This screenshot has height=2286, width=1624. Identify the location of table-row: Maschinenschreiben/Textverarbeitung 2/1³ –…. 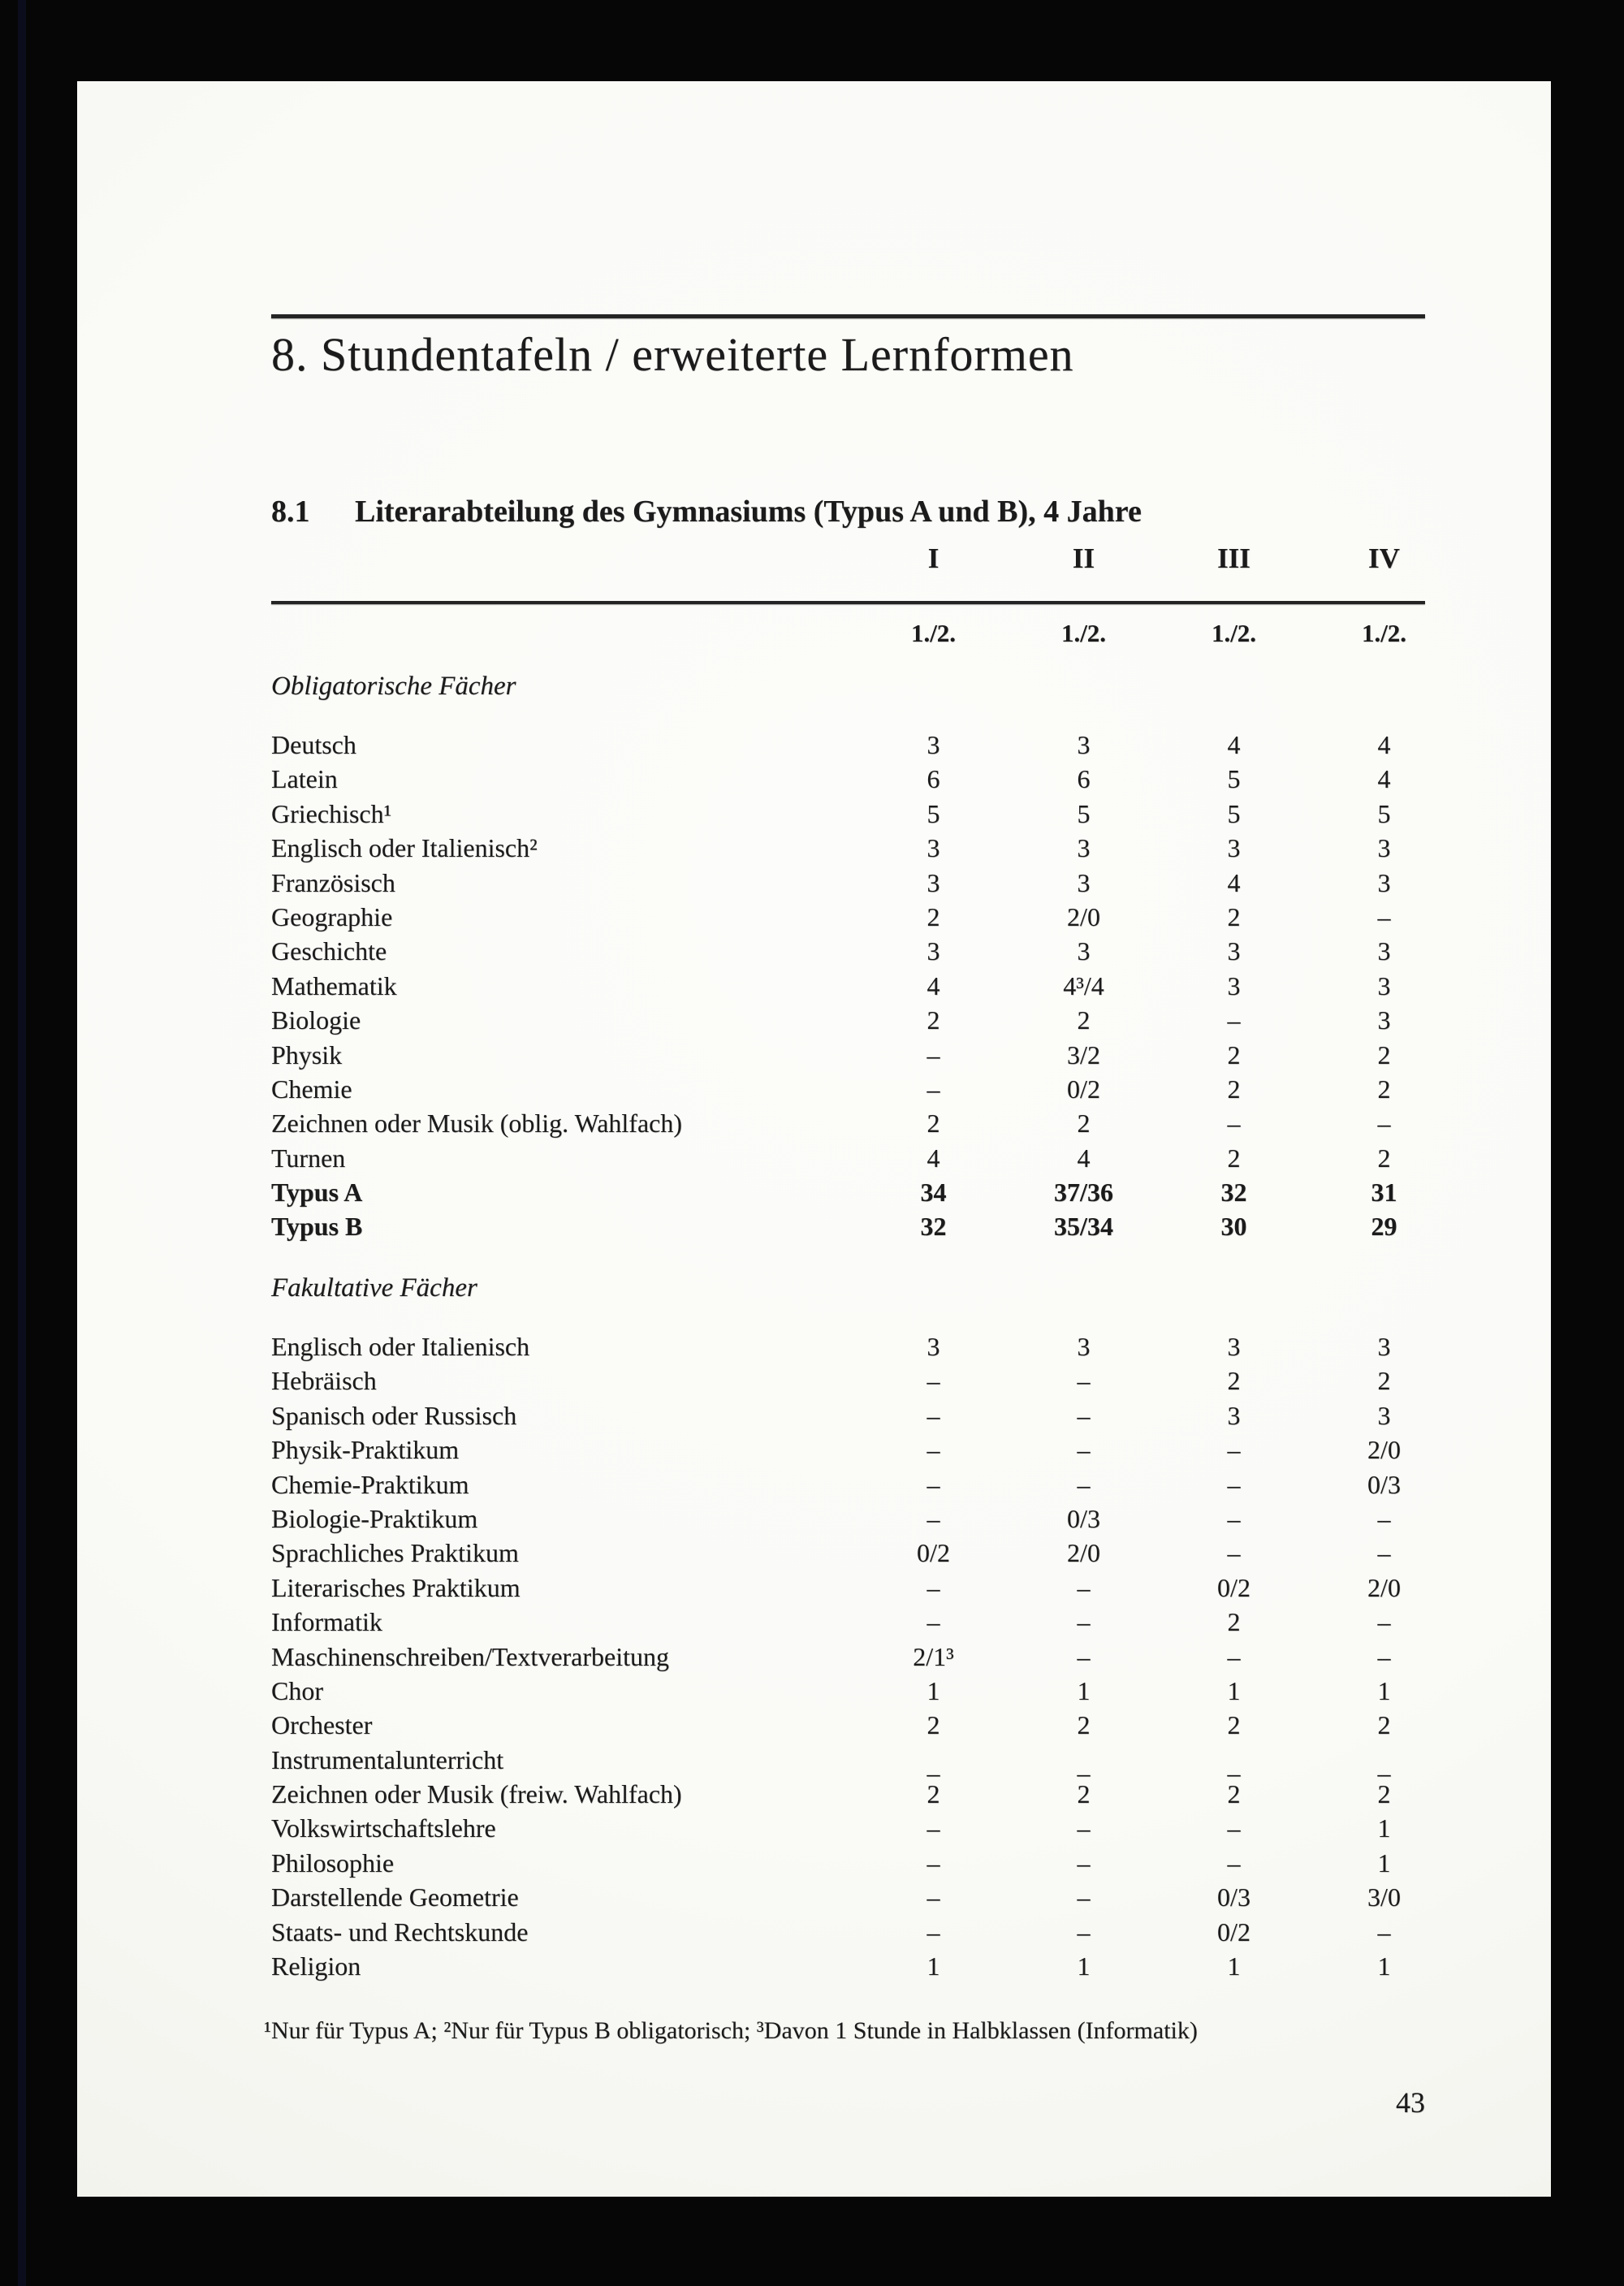
(865, 1657).